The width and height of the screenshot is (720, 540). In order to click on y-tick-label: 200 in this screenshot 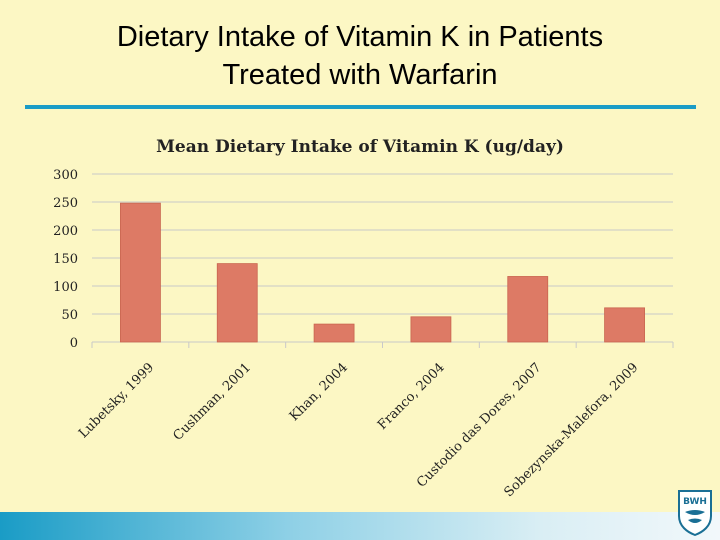, I will do `click(65, 231)`.